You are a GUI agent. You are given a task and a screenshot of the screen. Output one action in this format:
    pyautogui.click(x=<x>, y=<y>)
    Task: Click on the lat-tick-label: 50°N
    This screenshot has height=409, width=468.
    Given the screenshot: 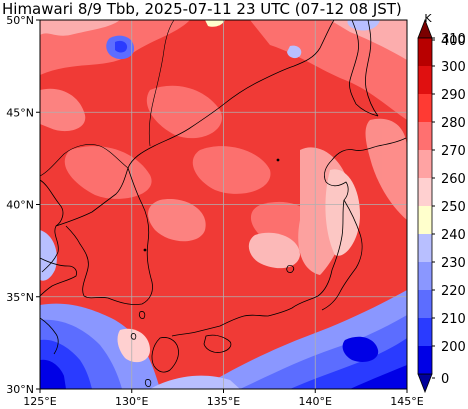 What is the action you would take?
    pyautogui.click(x=20, y=20)
    